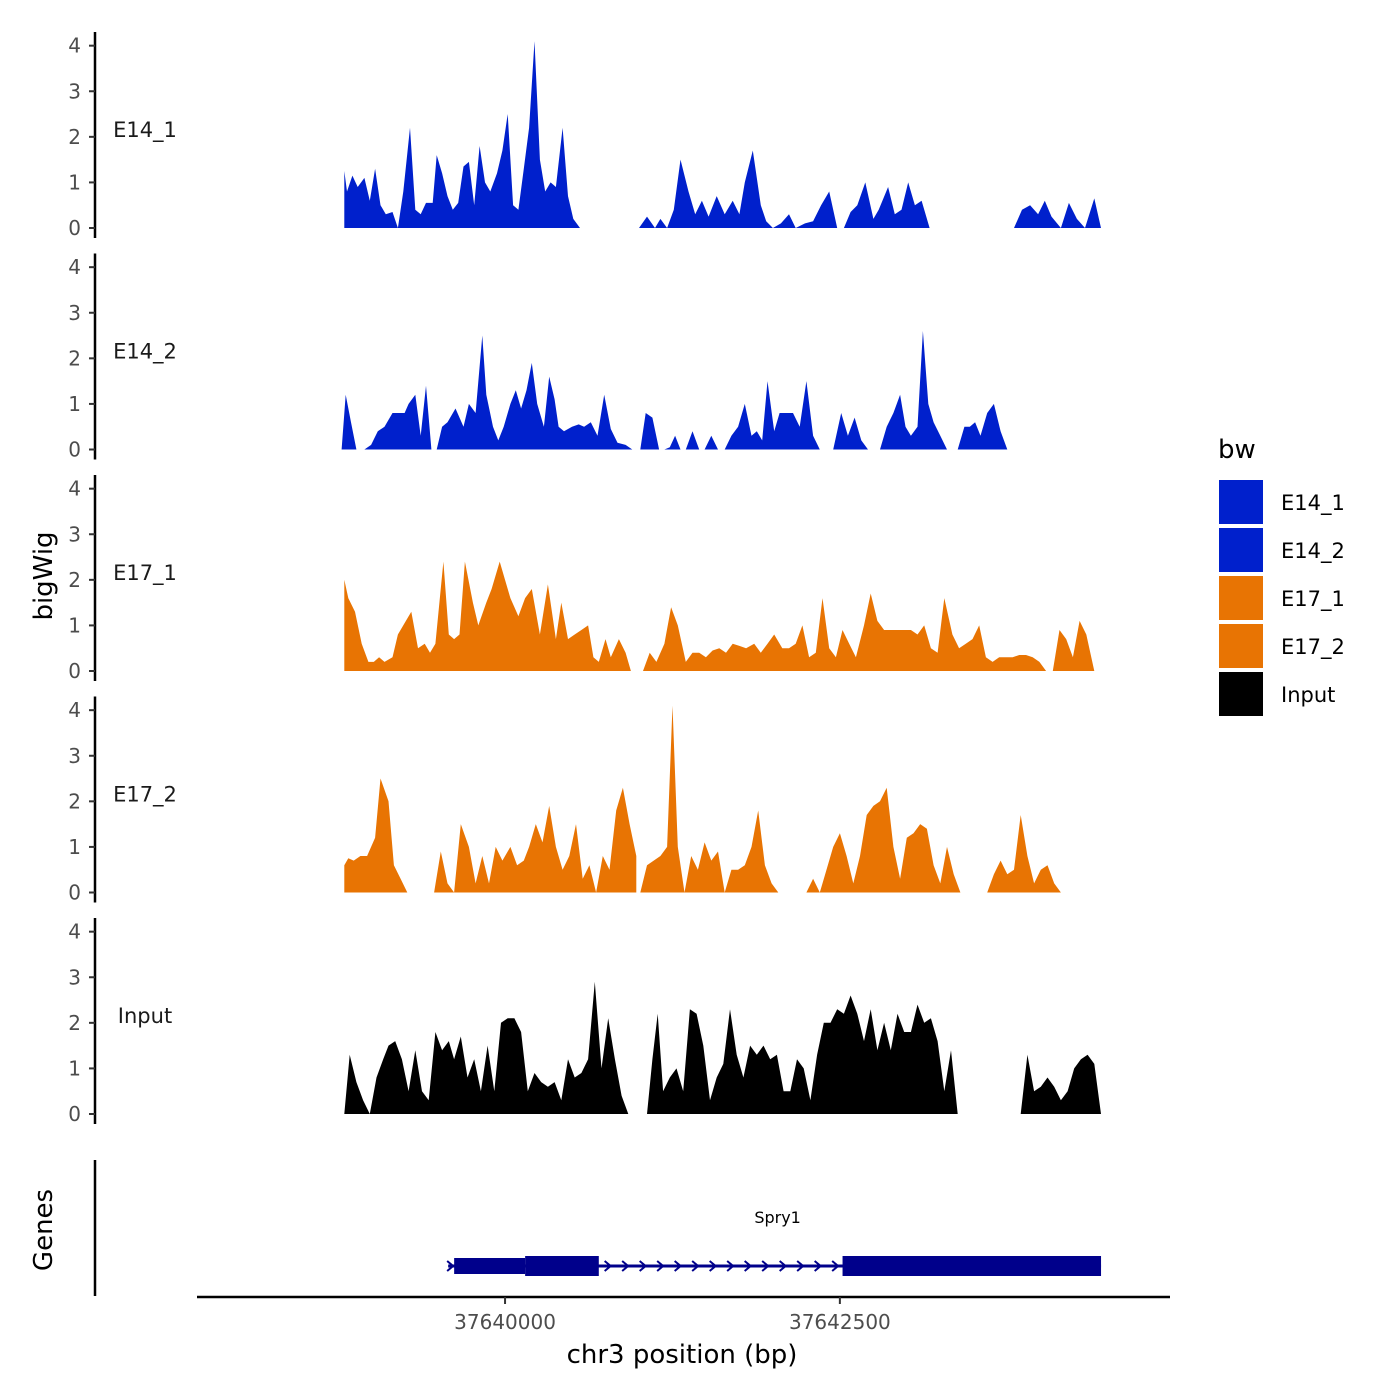 Image resolution: width=1400 pixels, height=1400 pixels. What do you see at coordinates (1313, 599) in the screenshot?
I see `legend-label-e17-1: E17_1` at bounding box center [1313, 599].